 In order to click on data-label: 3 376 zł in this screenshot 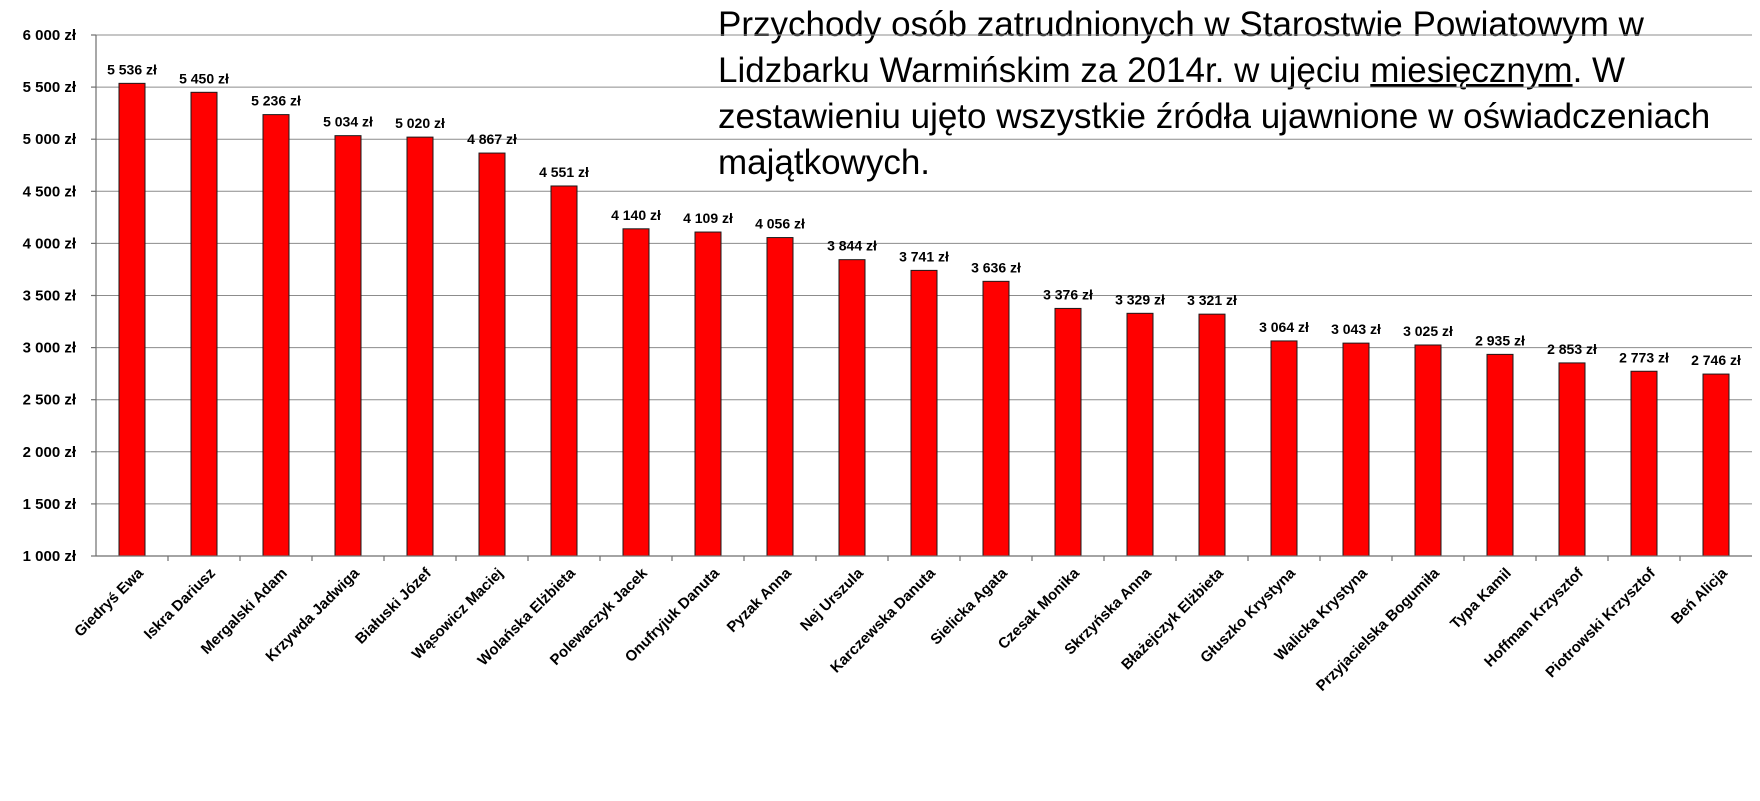, I will do `click(1068, 294)`.